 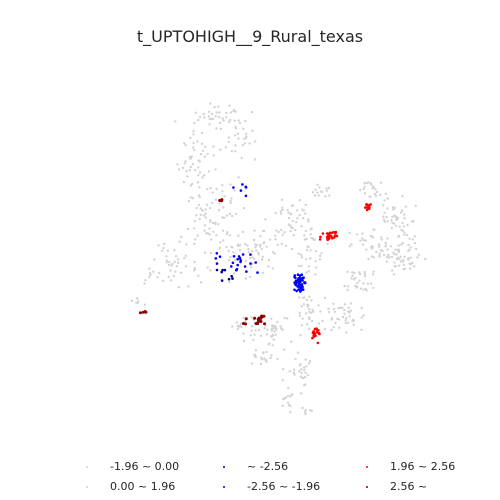 What do you see at coordinates (246, 319) in the screenshot?
I see `strong-hot-spot-point` at bounding box center [246, 319].